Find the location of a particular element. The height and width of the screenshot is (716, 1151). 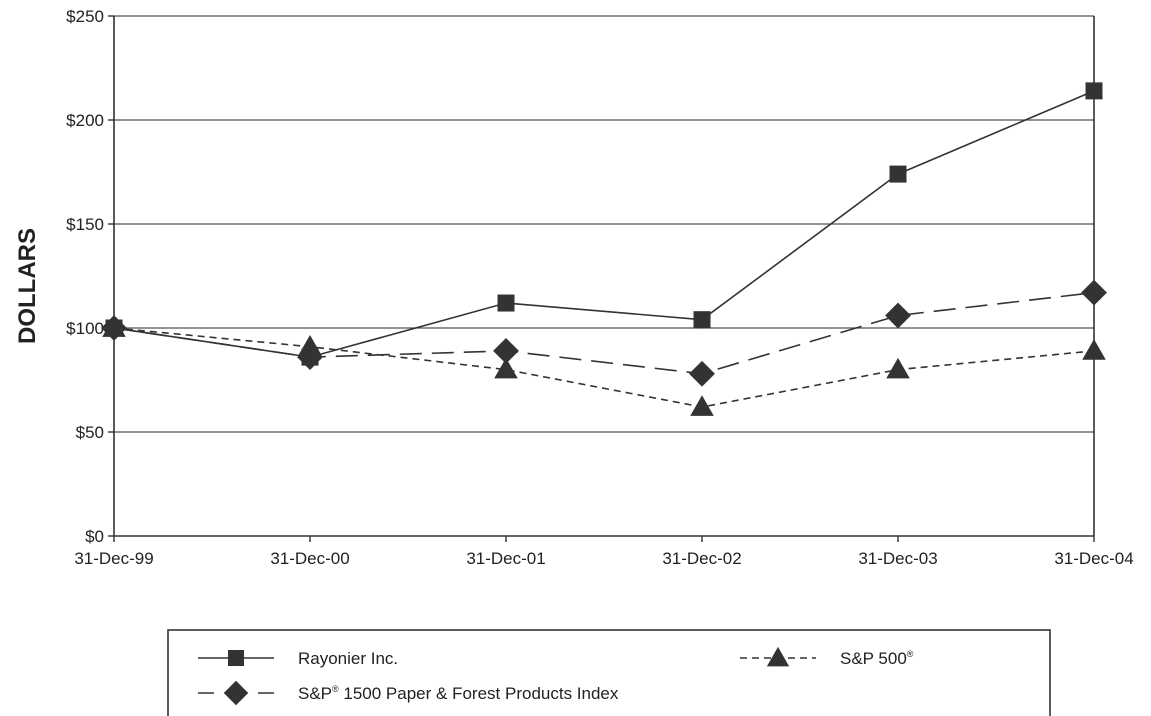

x-tick-label: 31-Dec-01 is located at coordinates (505, 558).